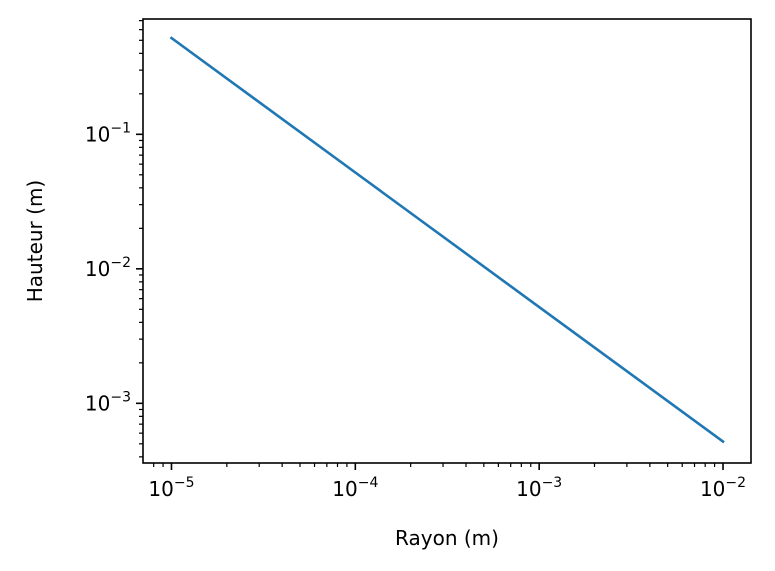  Describe the element at coordinates (539, 488) in the screenshot. I see `x-tick-label: 10⁻³` at that location.